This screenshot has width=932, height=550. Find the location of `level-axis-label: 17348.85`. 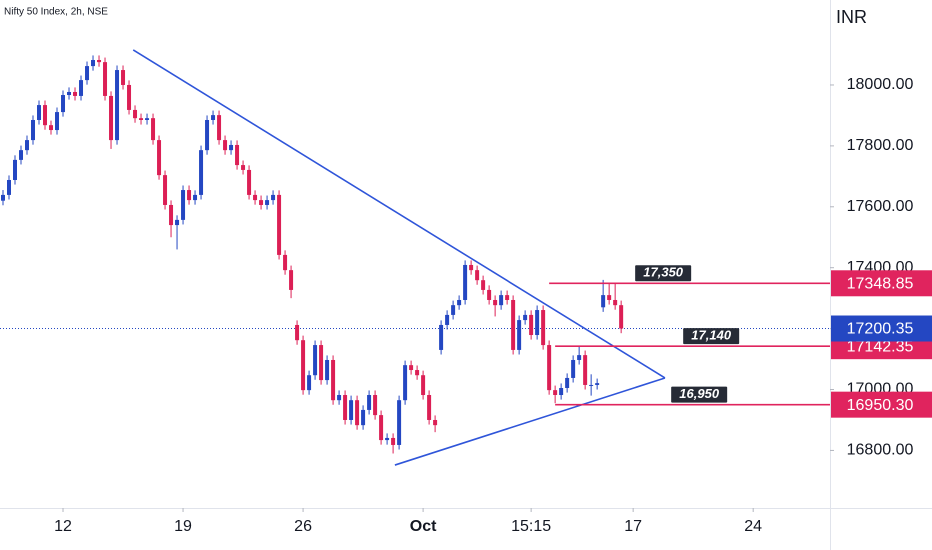

level-axis-label: 17348.85 is located at coordinates (880, 284).